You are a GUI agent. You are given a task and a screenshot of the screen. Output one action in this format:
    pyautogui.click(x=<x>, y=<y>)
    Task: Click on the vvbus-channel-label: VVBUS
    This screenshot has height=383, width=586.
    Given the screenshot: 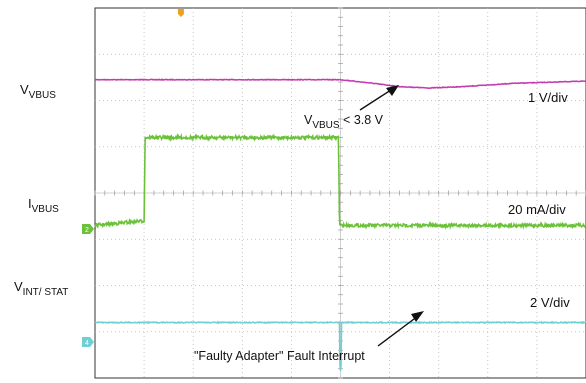 What is the action you would take?
    pyautogui.click(x=38, y=91)
    